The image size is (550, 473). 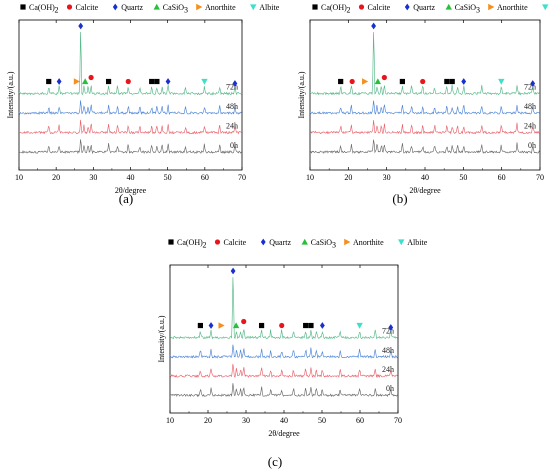 What do you see at coordinates (378, 81) in the screenshot?
I see `phase-marker-casio3` at bounding box center [378, 81].